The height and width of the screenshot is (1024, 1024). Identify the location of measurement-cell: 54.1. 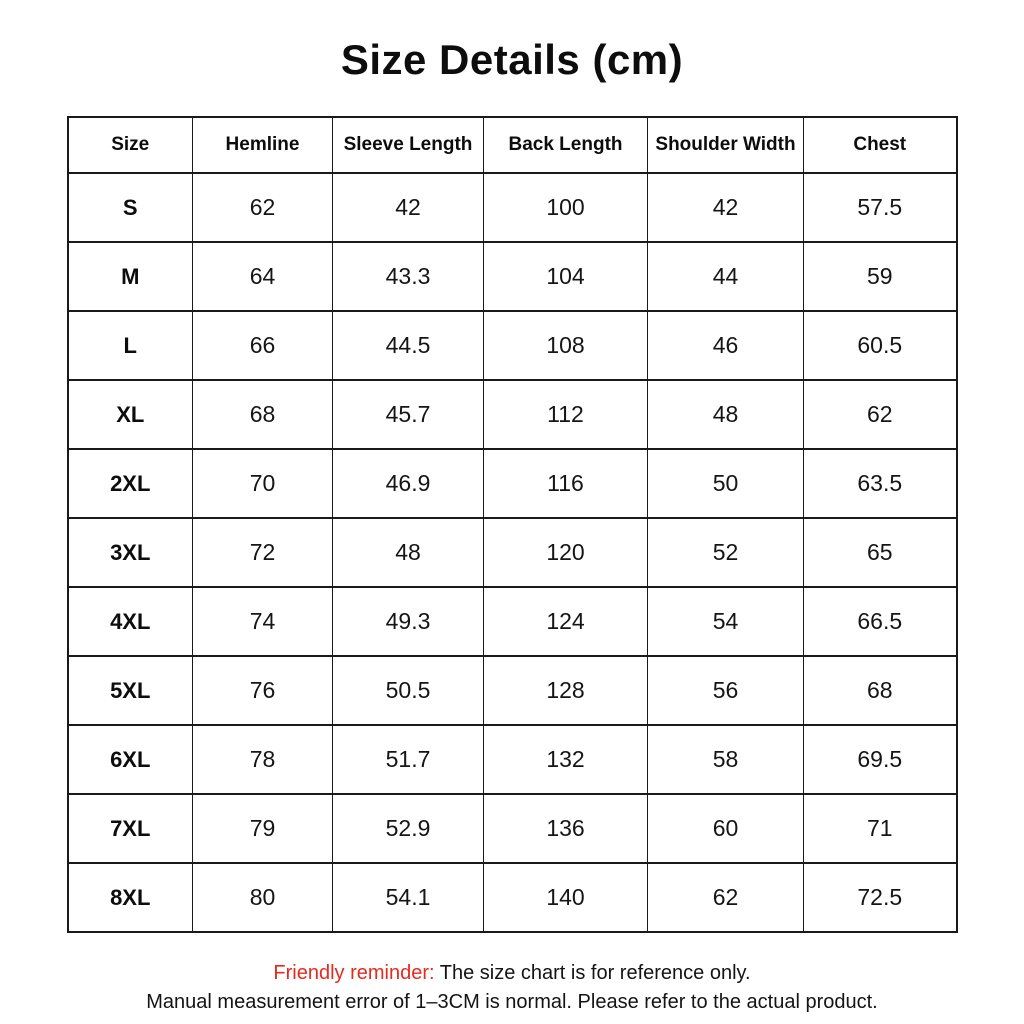
(408, 897).